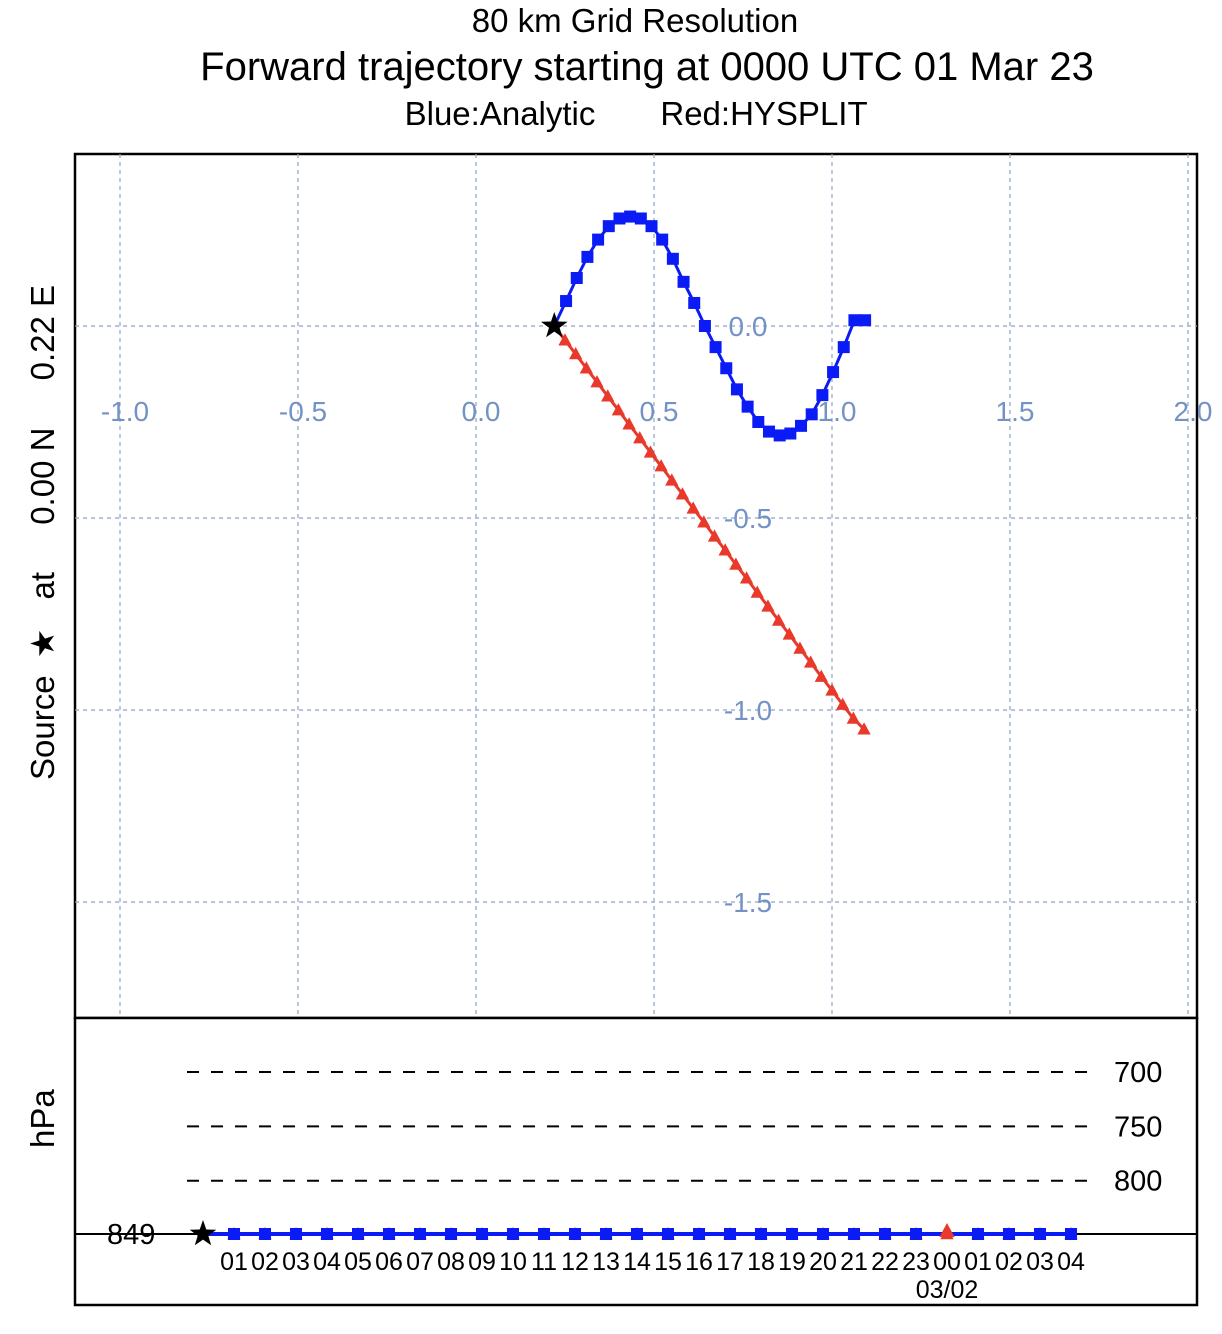 This screenshot has width=1222, height=1334. I want to click on map-x-tick-label: -0.5, so click(303, 411).